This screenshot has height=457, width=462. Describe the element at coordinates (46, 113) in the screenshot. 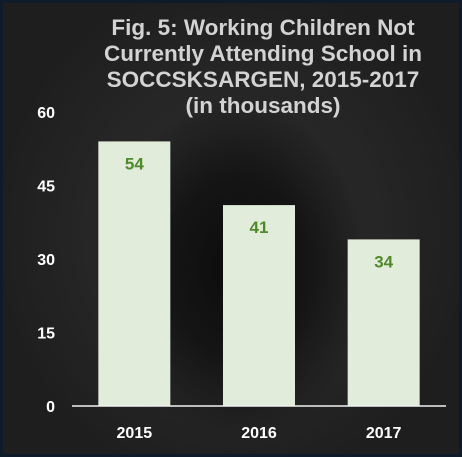

I see `y-tick-label: 60` at that location.